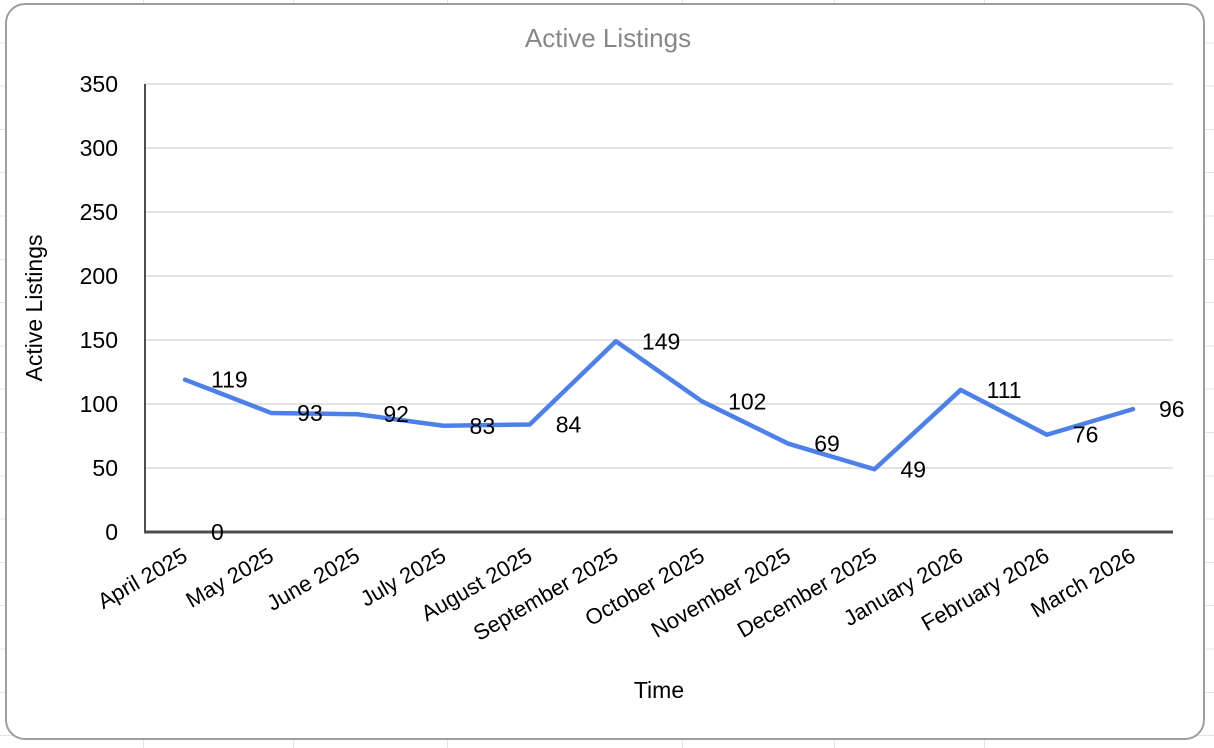 This screenshot has height=748, width=1214. What do you see at coordinates (661, 341) in the screenshot?
I see `data-point-label: 149` at bounding box center [661, 341].